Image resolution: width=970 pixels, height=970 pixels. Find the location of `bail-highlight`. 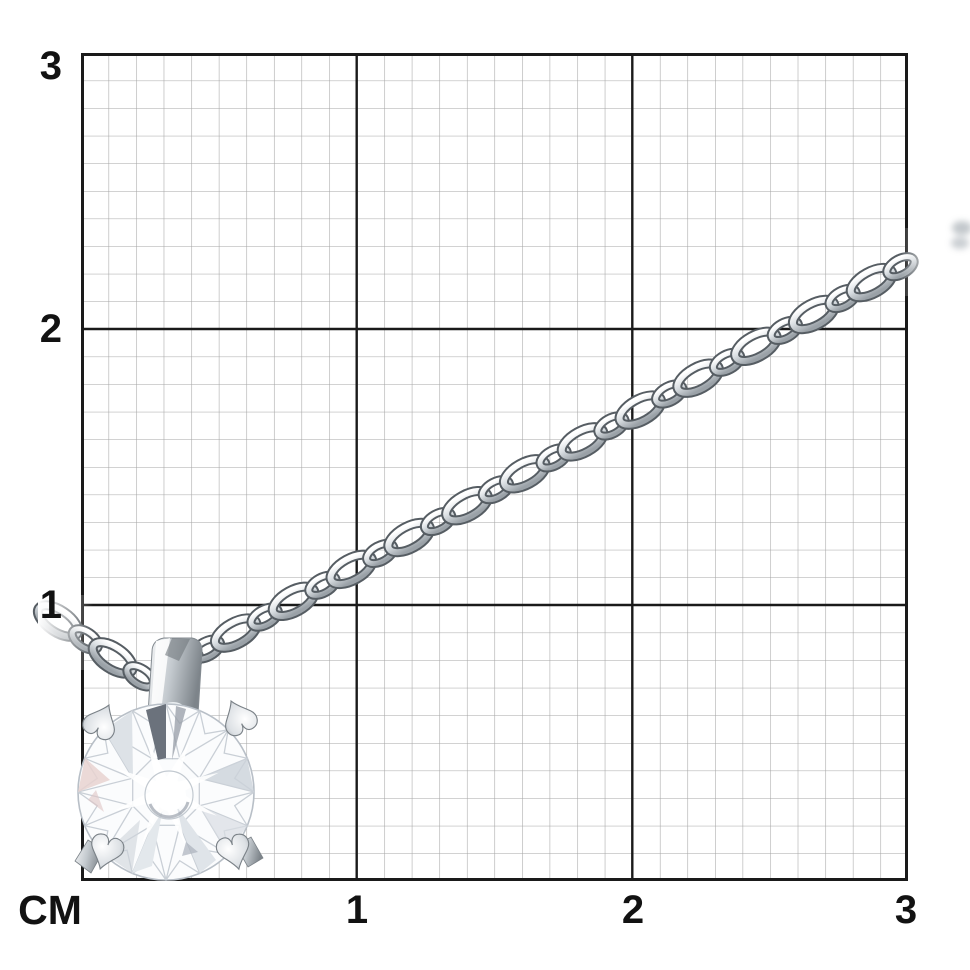

bail-highlight is located at coordinates (160, 675).